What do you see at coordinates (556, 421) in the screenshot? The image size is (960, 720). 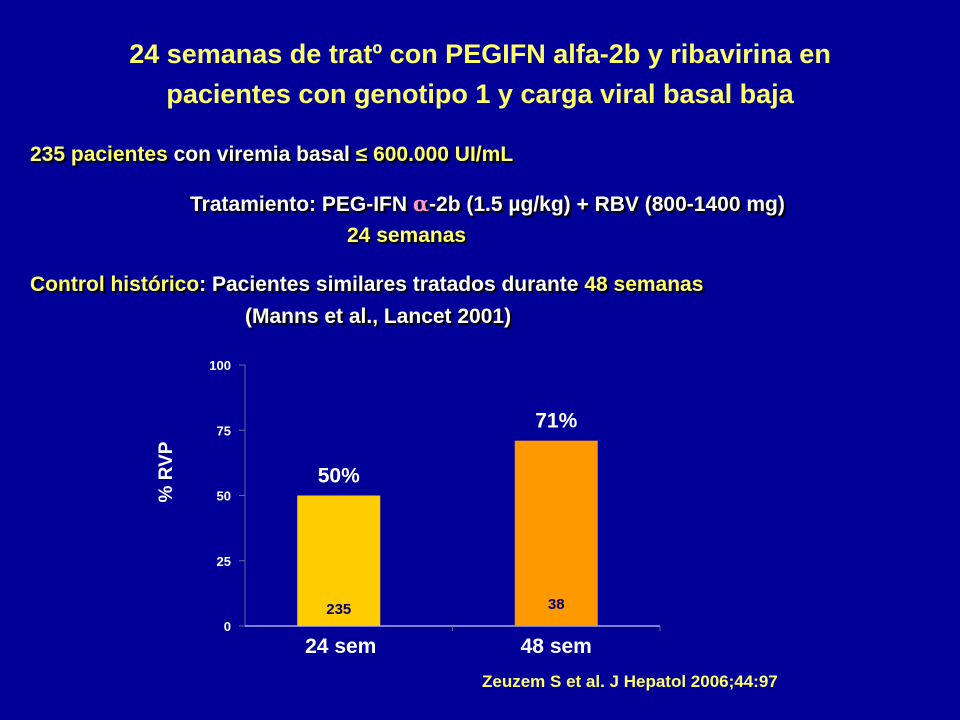 I see `bar-value-label: 71%` at bounding box center [556, 421].